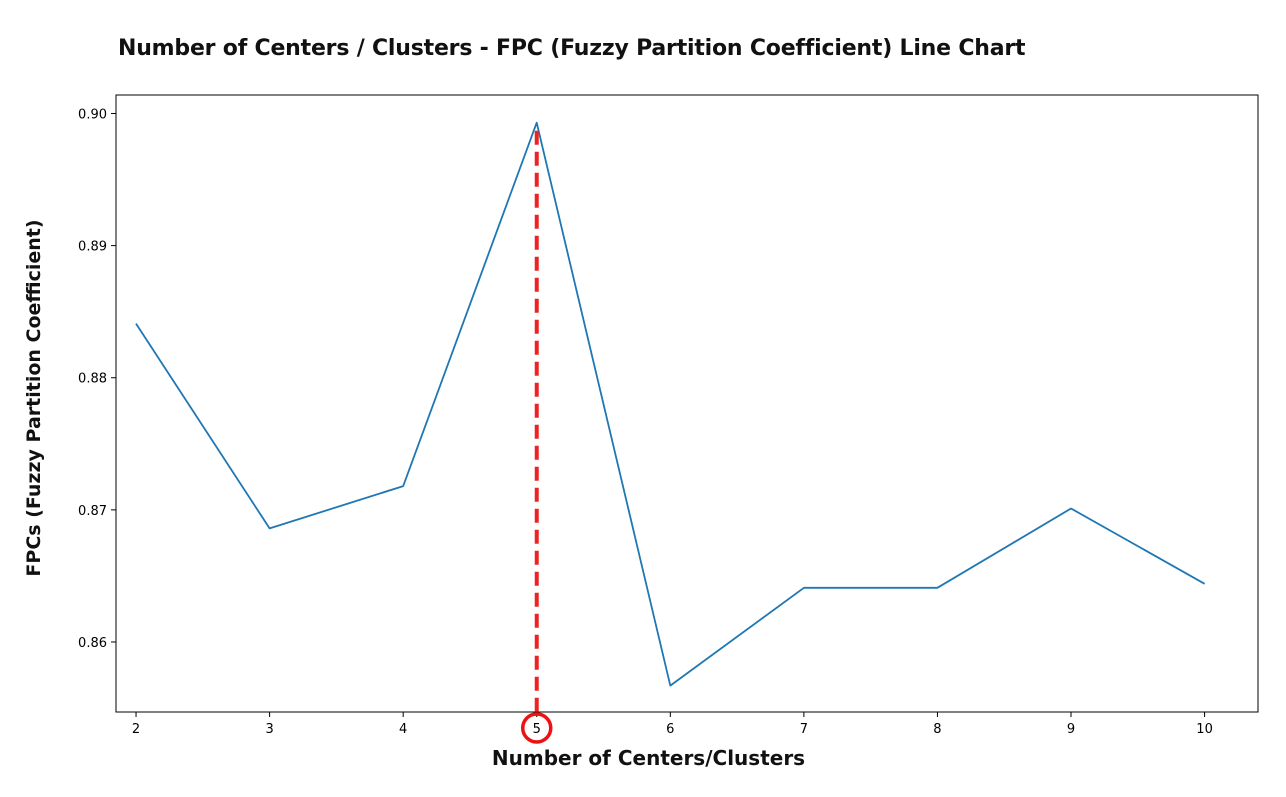 The image size is (1286, 797). I want to click on y-tick-label: 0.88, so click(92, 379).